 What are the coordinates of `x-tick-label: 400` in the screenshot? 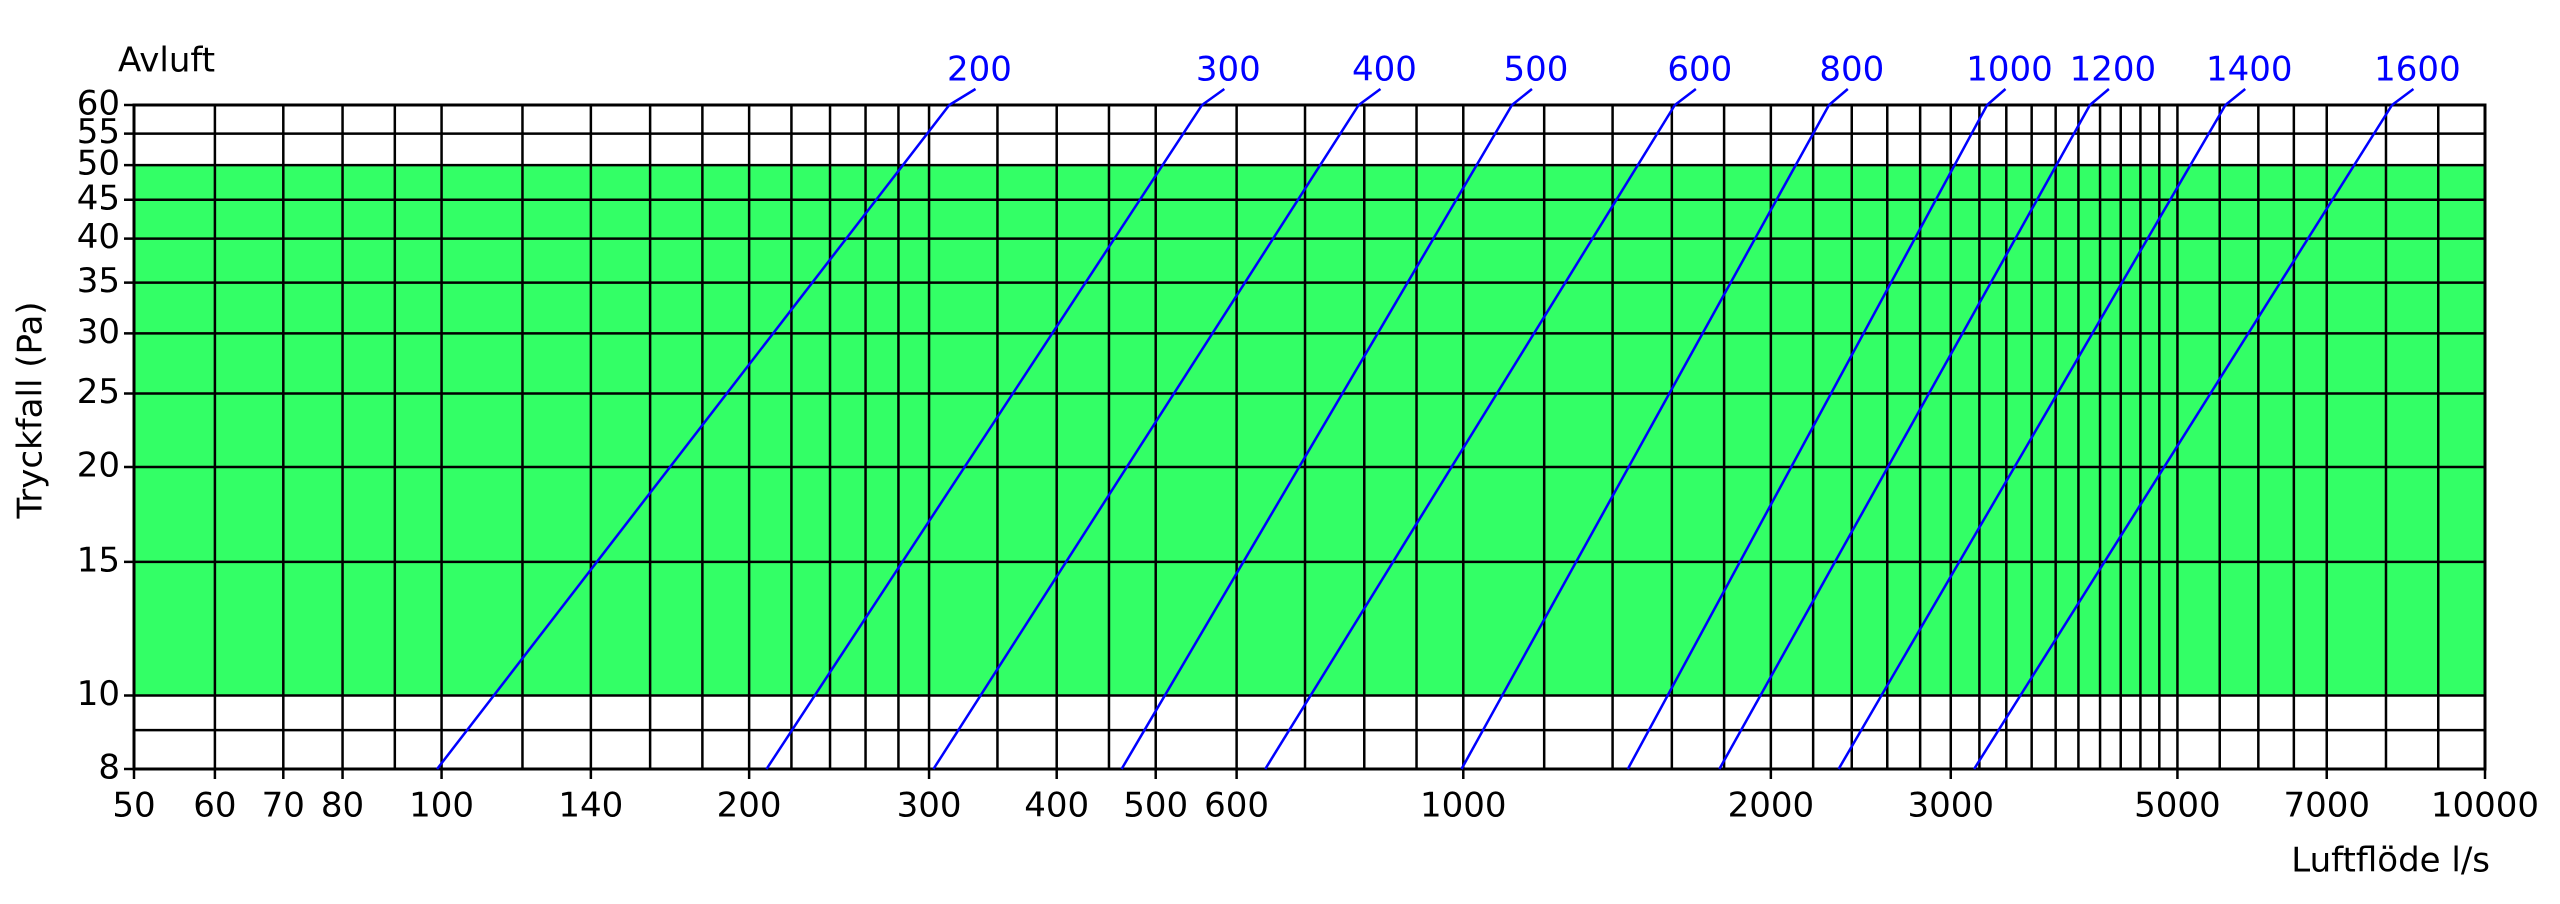 It's located at (1056, 806).